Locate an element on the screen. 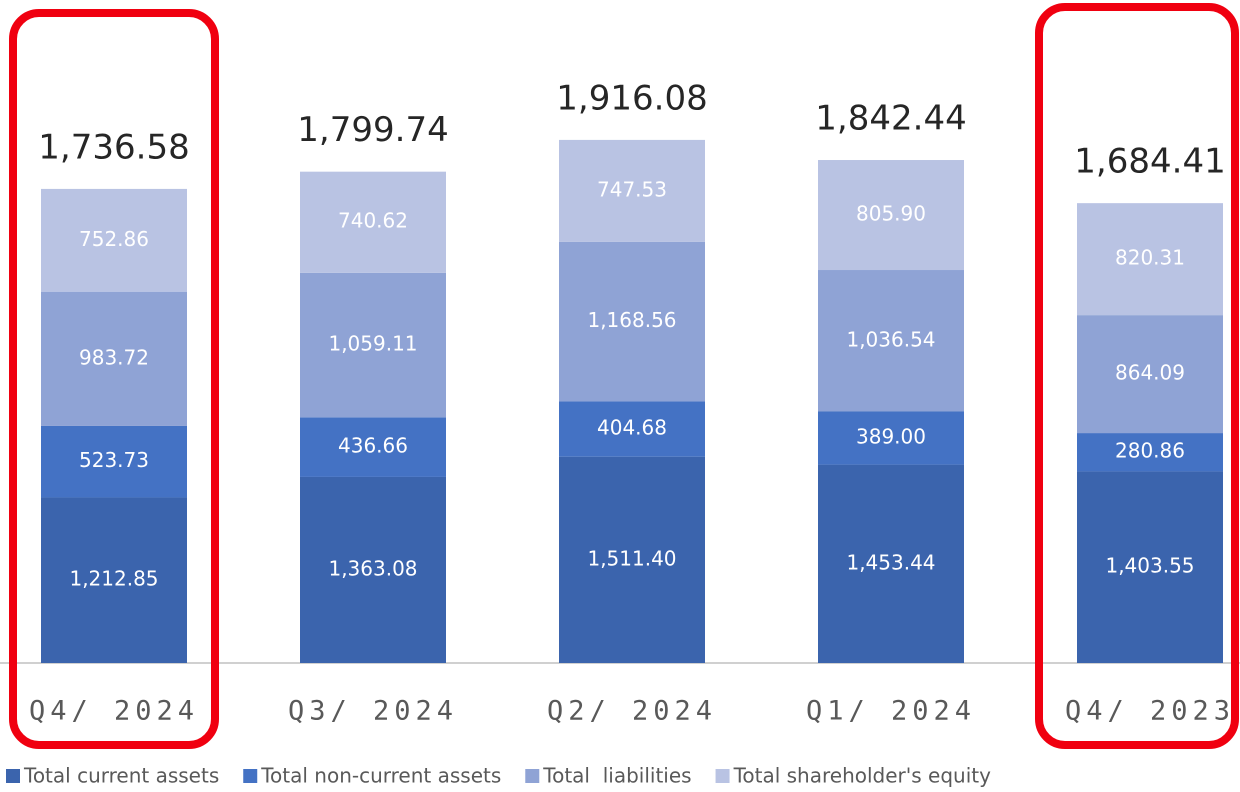  data-label: 523.73 is located at coordinates (114, 460).